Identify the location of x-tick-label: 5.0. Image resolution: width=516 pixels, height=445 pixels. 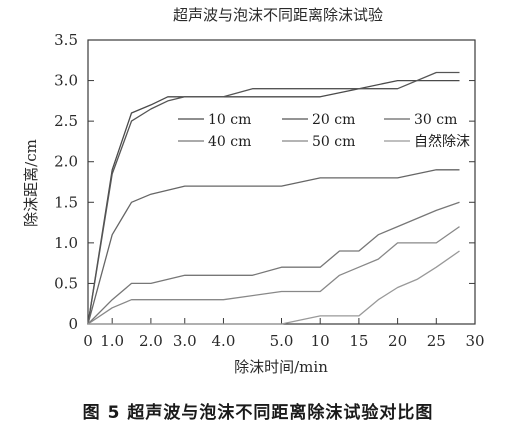
(282, 341).